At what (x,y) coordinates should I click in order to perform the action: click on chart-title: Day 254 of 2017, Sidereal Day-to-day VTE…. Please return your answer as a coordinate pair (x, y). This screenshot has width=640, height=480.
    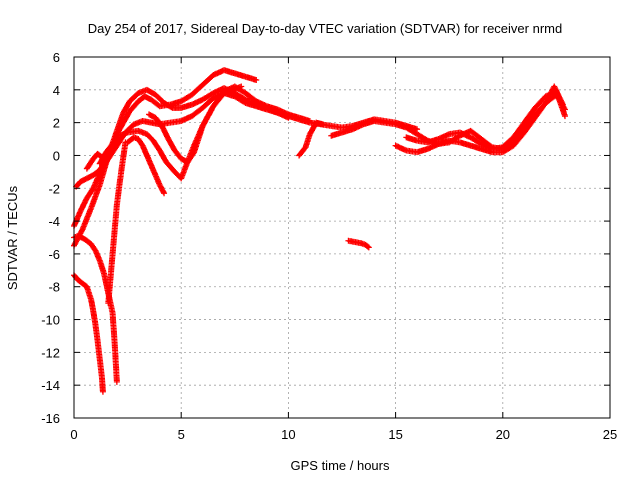
    Looking at the image, I should click on (325, 28).